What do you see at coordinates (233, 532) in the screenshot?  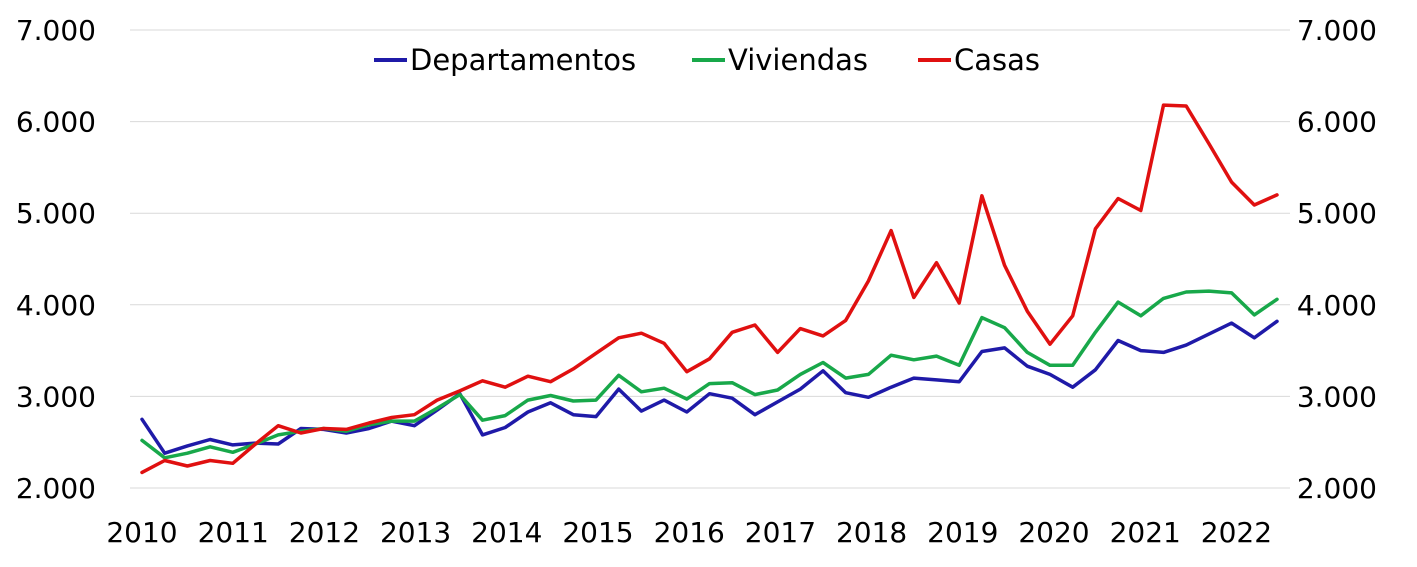 I see `x-tick-label: 2011` at bounding box center [233, 532].